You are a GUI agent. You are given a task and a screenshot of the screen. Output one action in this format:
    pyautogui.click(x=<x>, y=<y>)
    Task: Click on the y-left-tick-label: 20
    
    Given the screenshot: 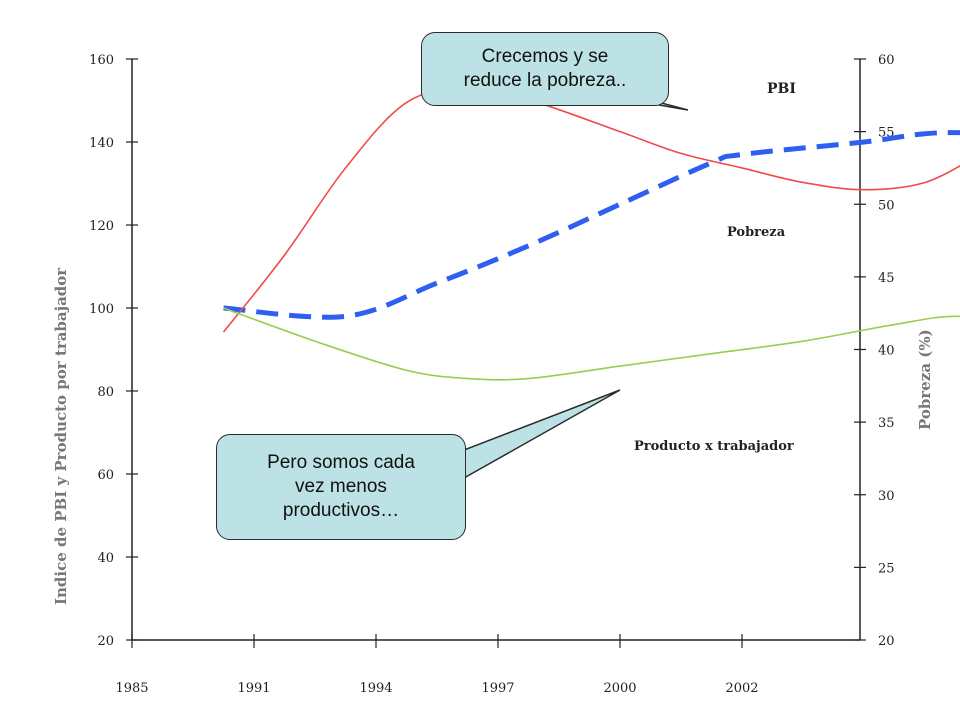 What is the action you would take?
    pyautogui.click(x=105, y=641)
    